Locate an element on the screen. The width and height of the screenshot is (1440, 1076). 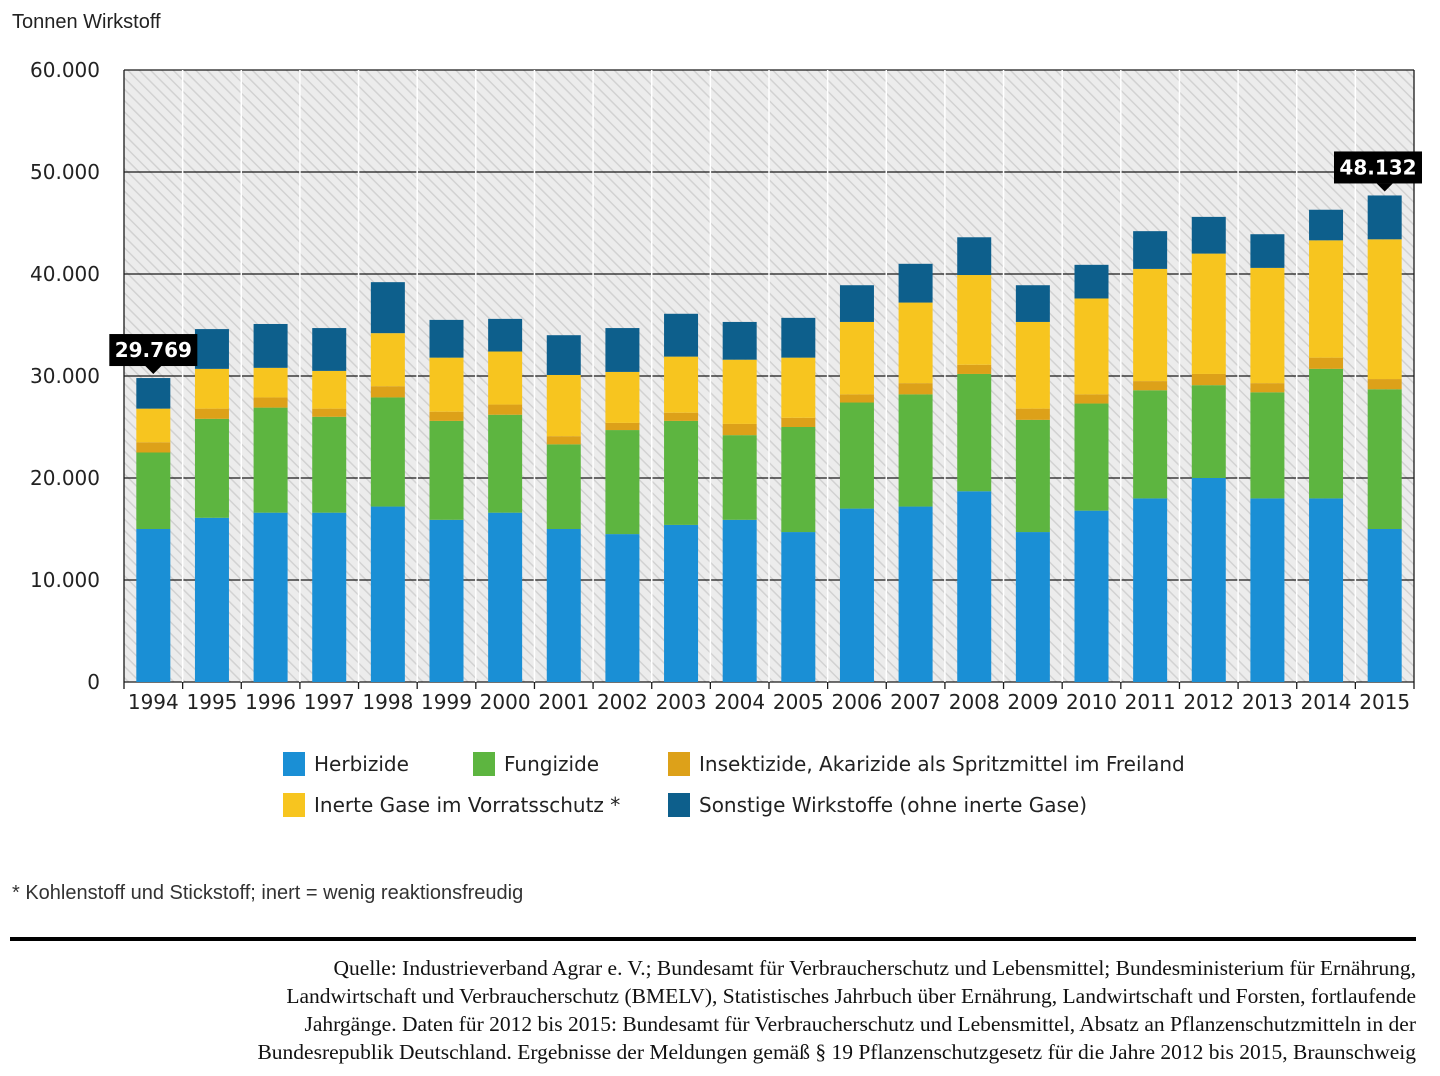
bar-fungizide-1994 is located at coordinates (153, 490).